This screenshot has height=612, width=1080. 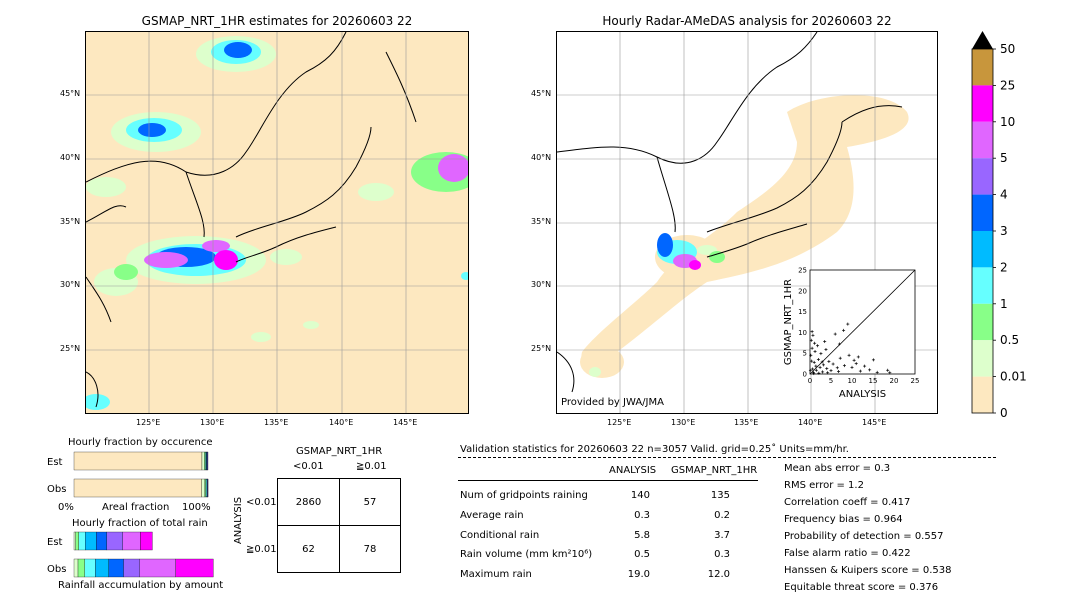 I want to click on contingency-col-header: ≧0.01, so click(x=371, y=466).